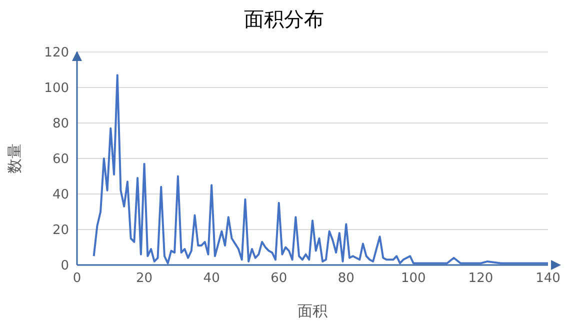 This screenshot has height=322, width=568. Describe the element at coordinates (211, 278) in the screenshot. I see `x-tick-label: 40` at that location.